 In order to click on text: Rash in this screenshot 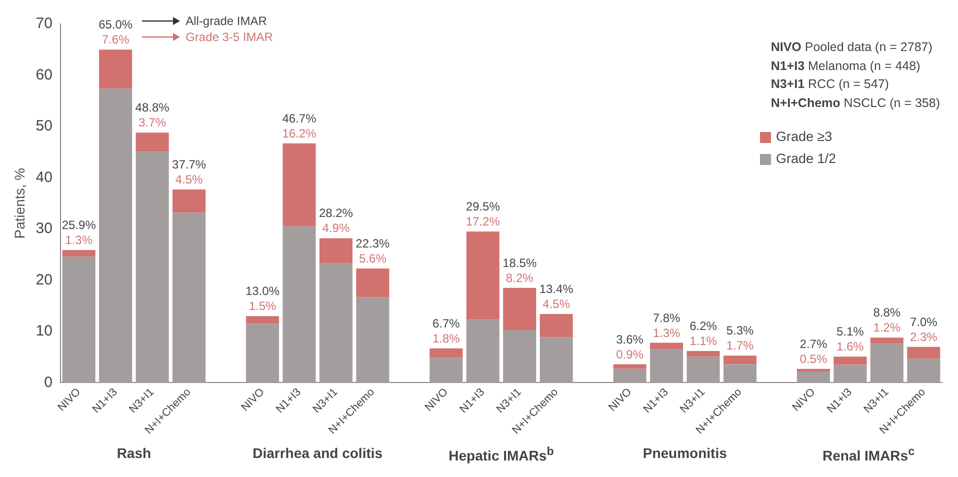, I will do `click(134, 452)`.